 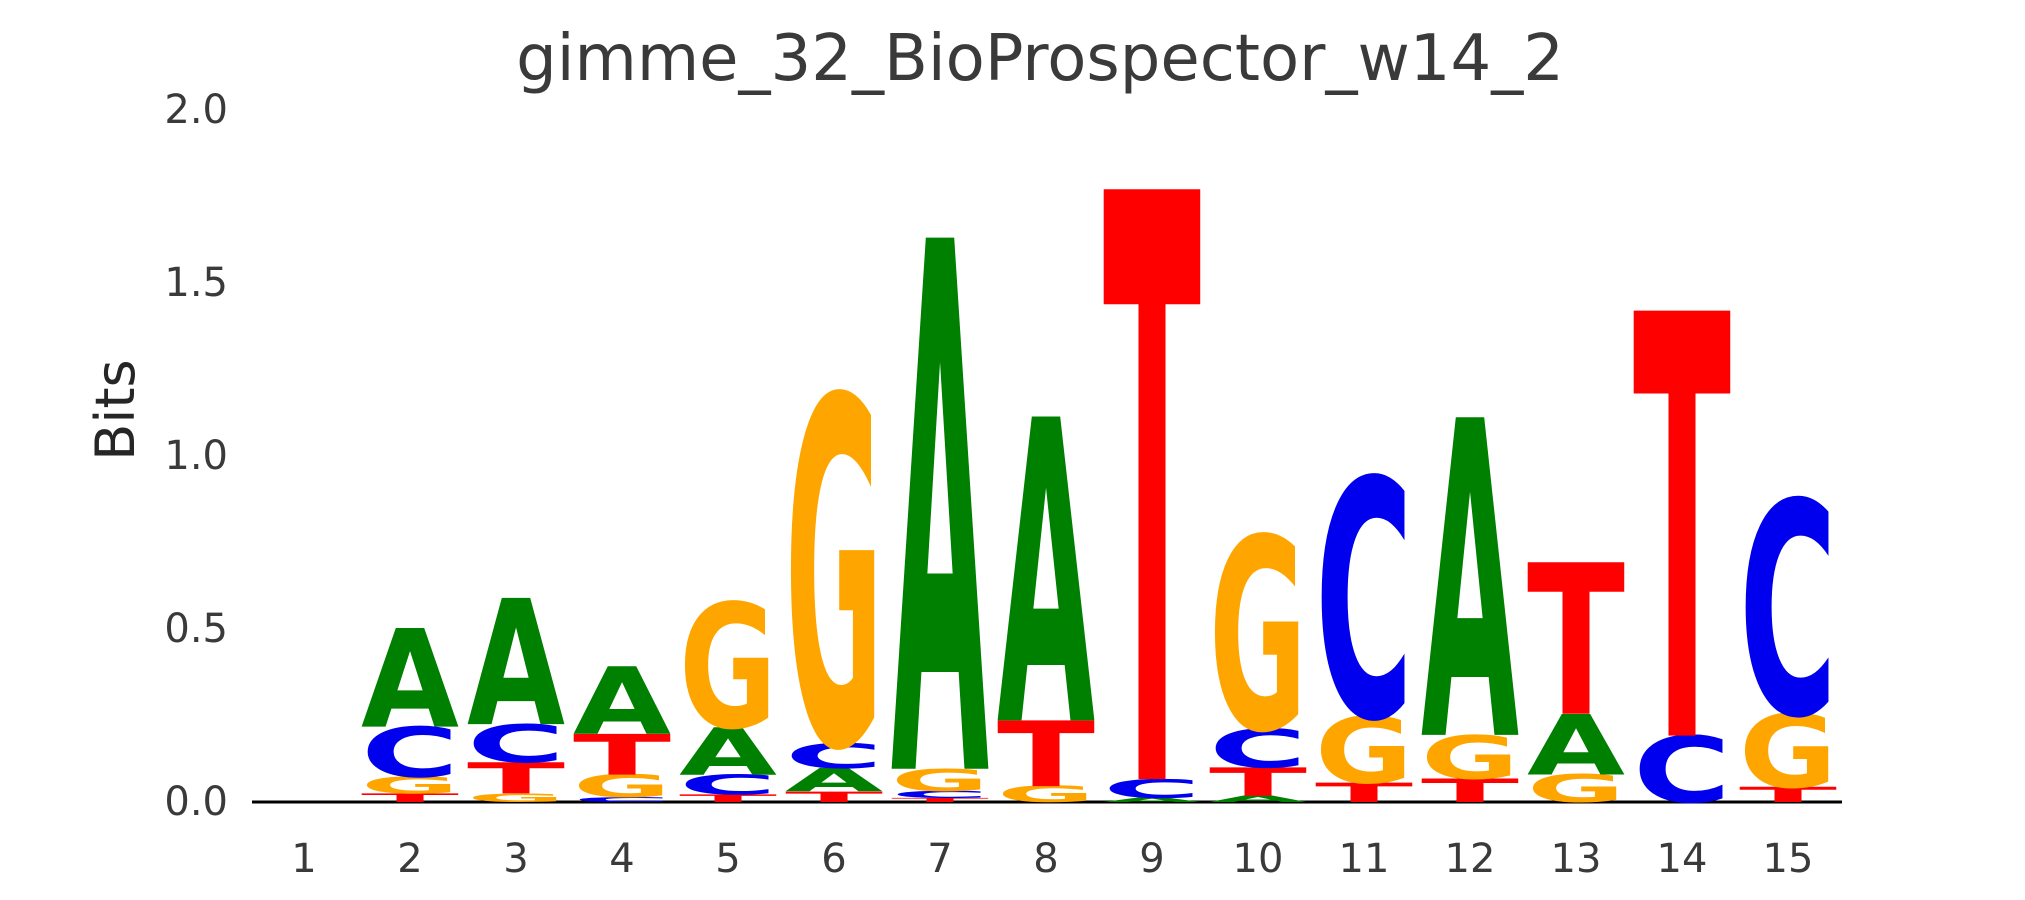 What do you see at coordinates (940, 800) in the screenshot?
I see `logo-letter-T-pos7: T` at bounding box center [940, 800].